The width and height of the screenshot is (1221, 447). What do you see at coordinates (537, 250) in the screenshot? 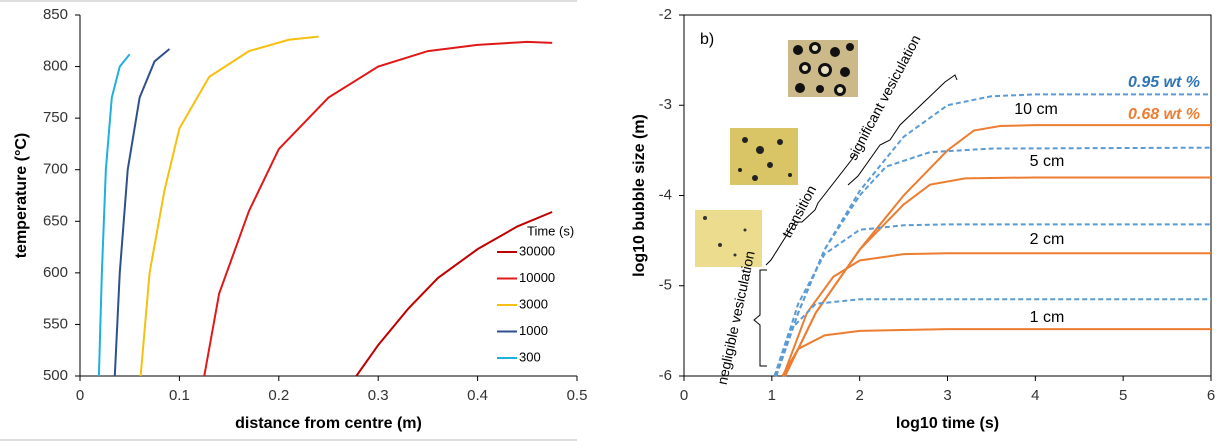
I see `legend-label: 30000` at bounding box center [537, 250].